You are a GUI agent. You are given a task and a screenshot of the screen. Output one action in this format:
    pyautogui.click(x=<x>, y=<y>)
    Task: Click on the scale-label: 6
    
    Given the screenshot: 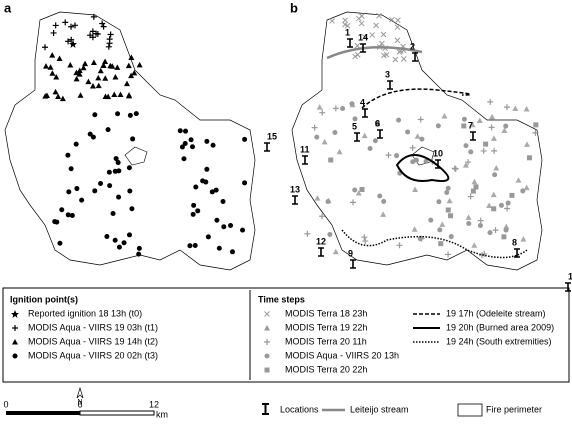 What is the action you would take?
    pyautogui.click(x=79, y=404)
    